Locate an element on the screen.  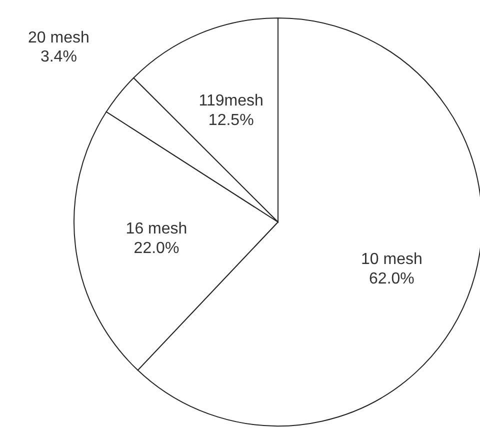
slice-label: 119mesh is located at coordinates (231, 101).